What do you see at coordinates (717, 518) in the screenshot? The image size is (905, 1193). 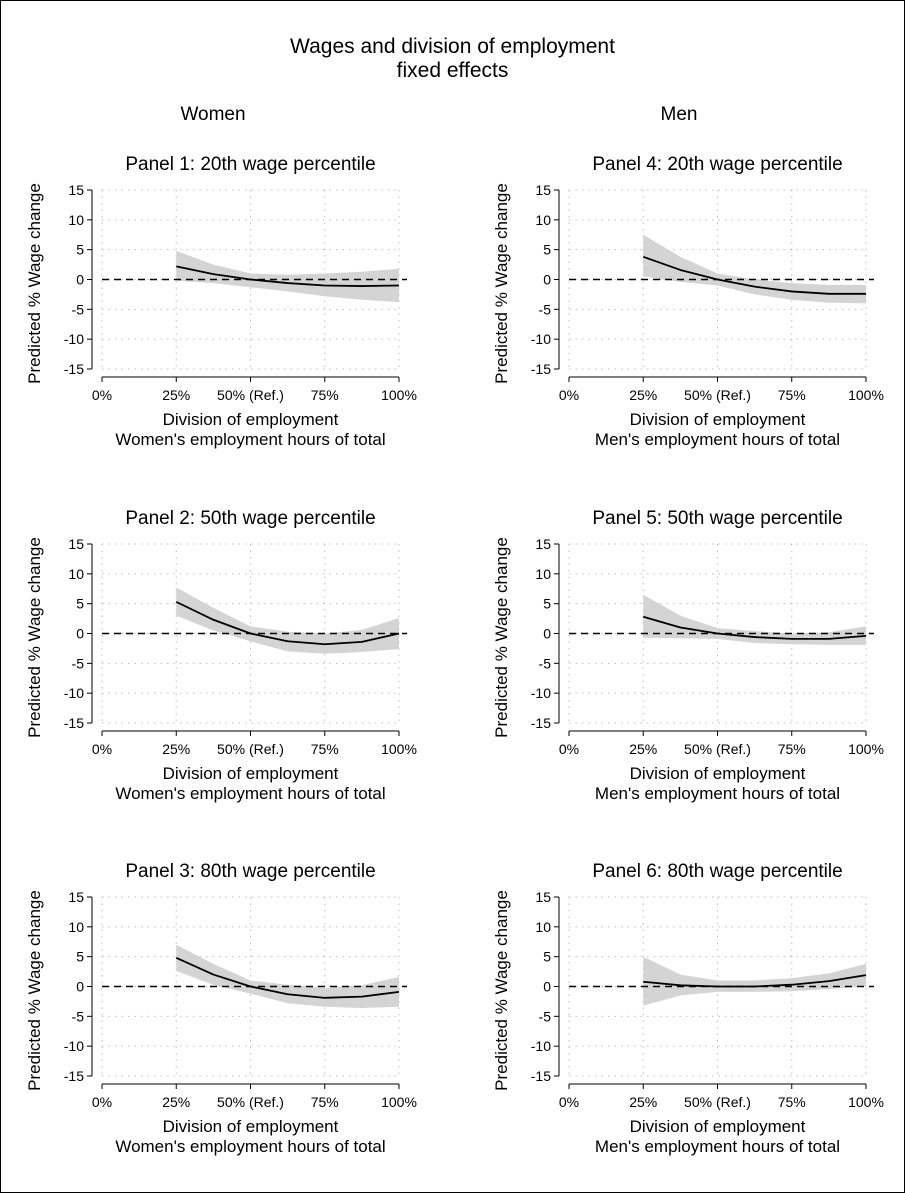 I see `panel-title: Panel 5: 50th wage percentile` at bounding box center [717, 518].